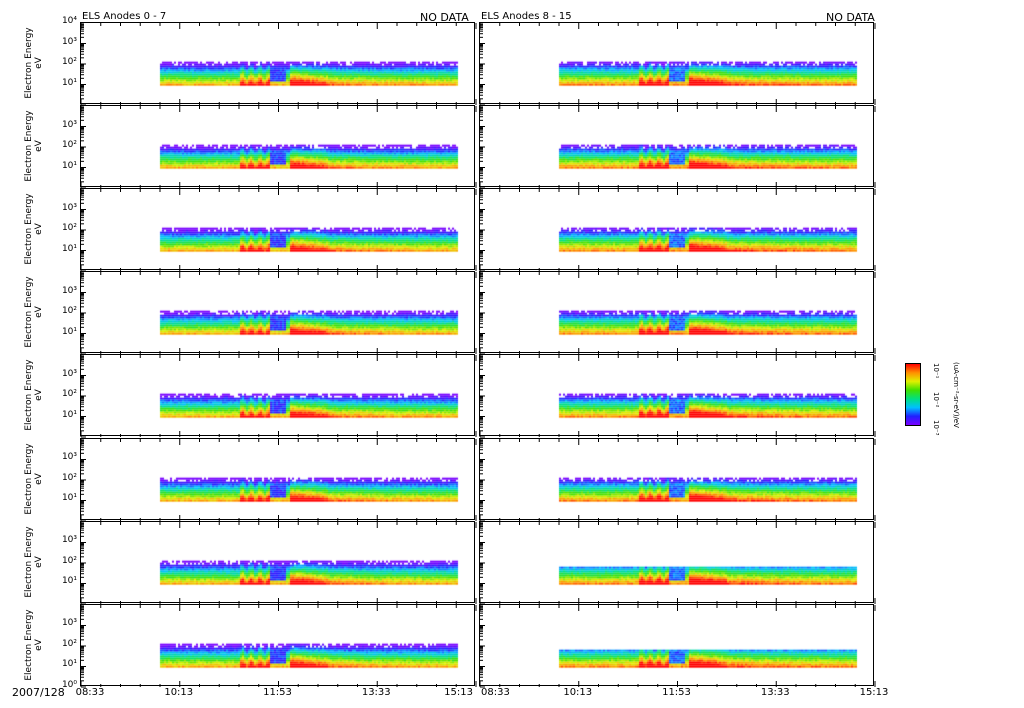 This screenshot has height=708, width=1024. What do you see at coordinates (124, 16) in the screenshot?
I see `left-column-title: ELS Anodes 0 - 7` at bounding box center [124, 16].